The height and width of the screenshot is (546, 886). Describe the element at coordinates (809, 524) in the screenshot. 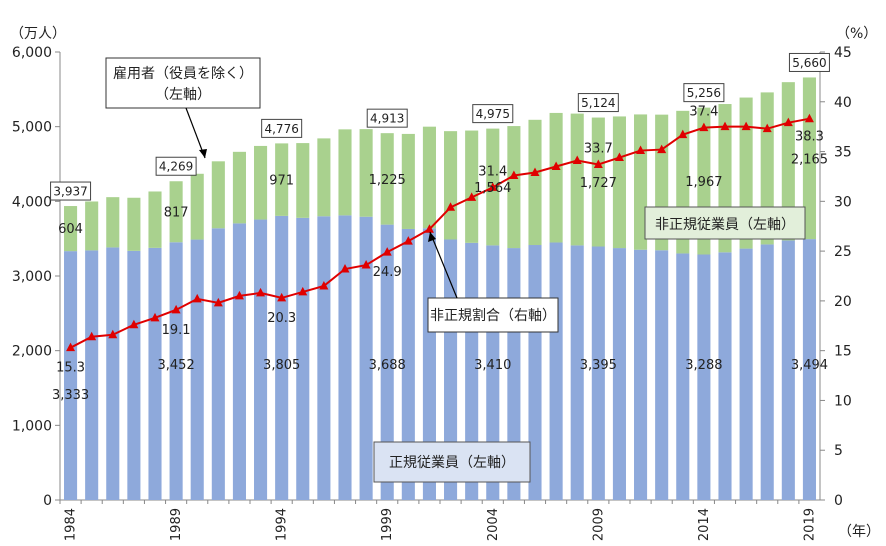

I see `x-tick-label: 2019` at that location.